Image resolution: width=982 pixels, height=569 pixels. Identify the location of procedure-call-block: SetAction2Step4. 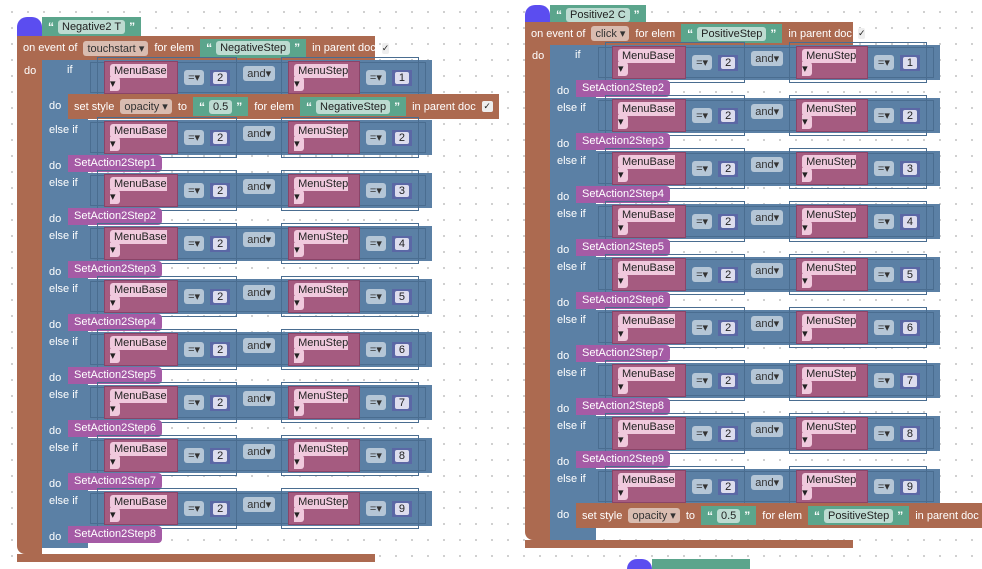
(623, 194).